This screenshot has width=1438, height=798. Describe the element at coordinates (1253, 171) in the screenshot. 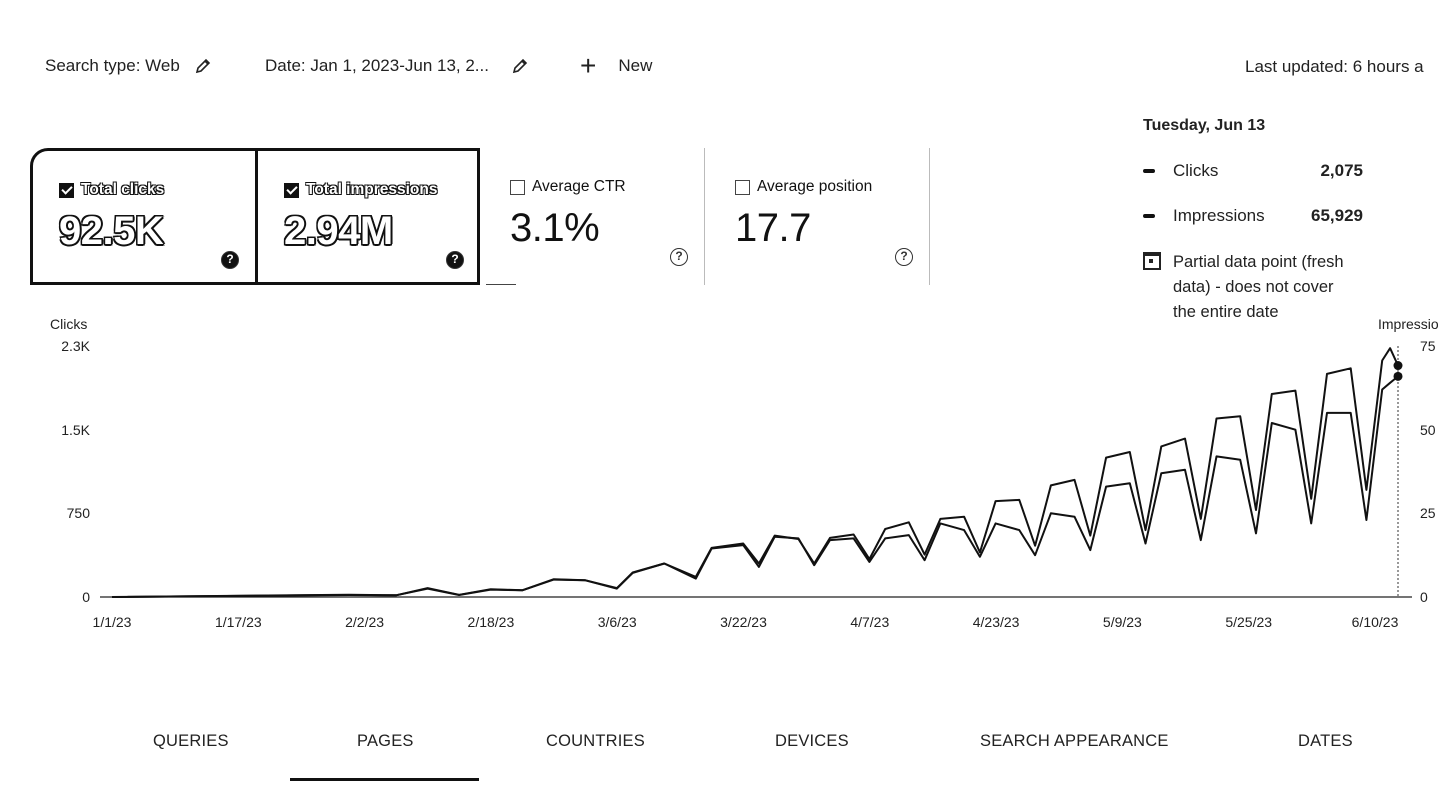

I see `tooltip-row-clicks: Clicks 2,075` at that location.